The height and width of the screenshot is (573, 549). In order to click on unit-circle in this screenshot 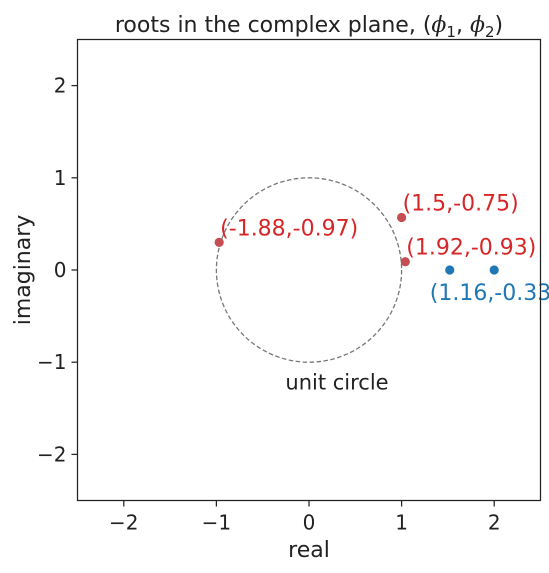, I will do `click(309, 270)`.